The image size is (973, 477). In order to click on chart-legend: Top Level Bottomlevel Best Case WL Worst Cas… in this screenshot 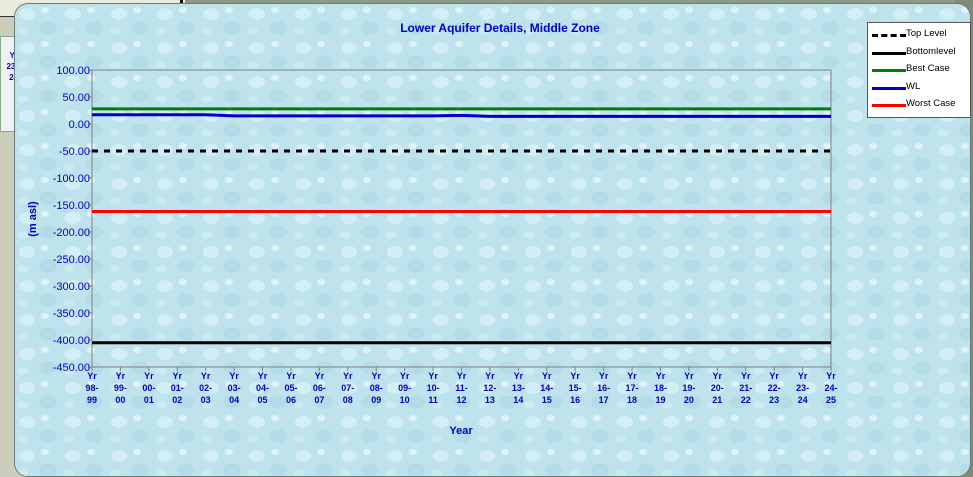, I will do `click(919, 70)`.